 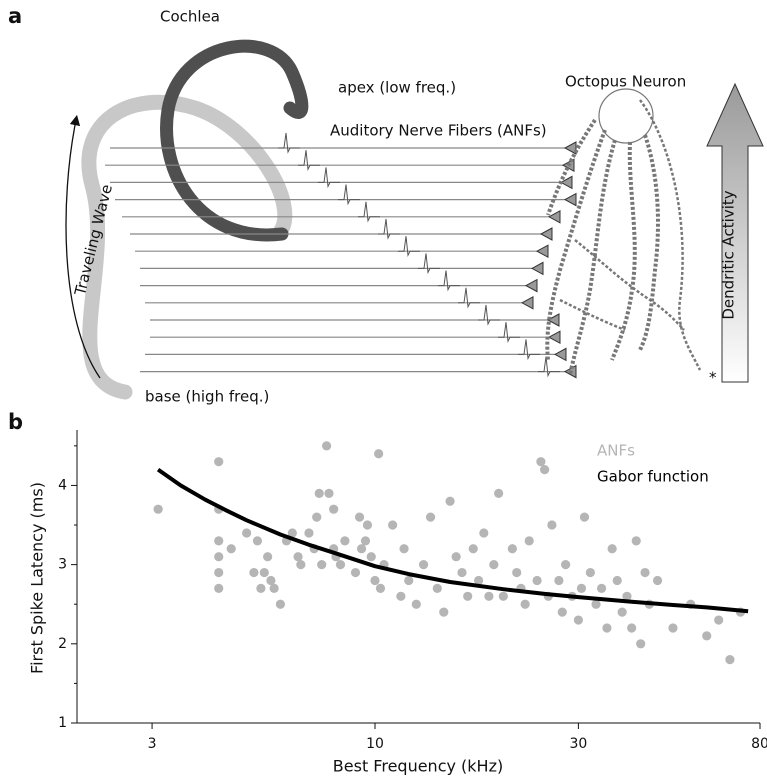 I want to click on y-tick-label: 2, so click(x=62, y=644).